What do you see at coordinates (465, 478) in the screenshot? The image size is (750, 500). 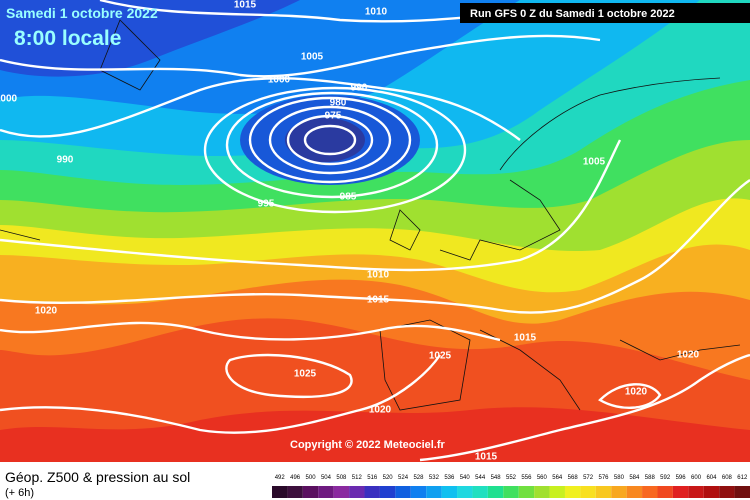 I see `legend-label: 540` at bounding box center [465, 478].